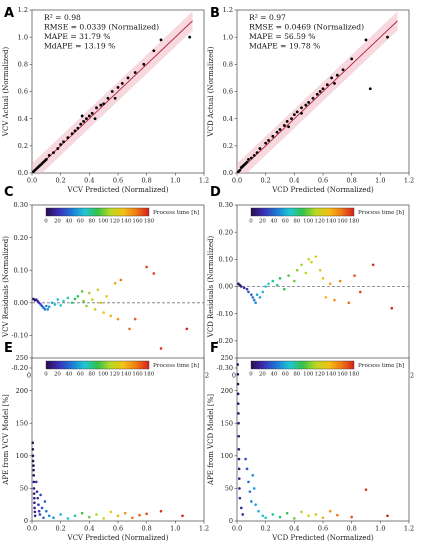 Image resolution: width=421 pixels, height=550 pixels. I want to click on x-tick-label: 0.6, so click(323, 529).